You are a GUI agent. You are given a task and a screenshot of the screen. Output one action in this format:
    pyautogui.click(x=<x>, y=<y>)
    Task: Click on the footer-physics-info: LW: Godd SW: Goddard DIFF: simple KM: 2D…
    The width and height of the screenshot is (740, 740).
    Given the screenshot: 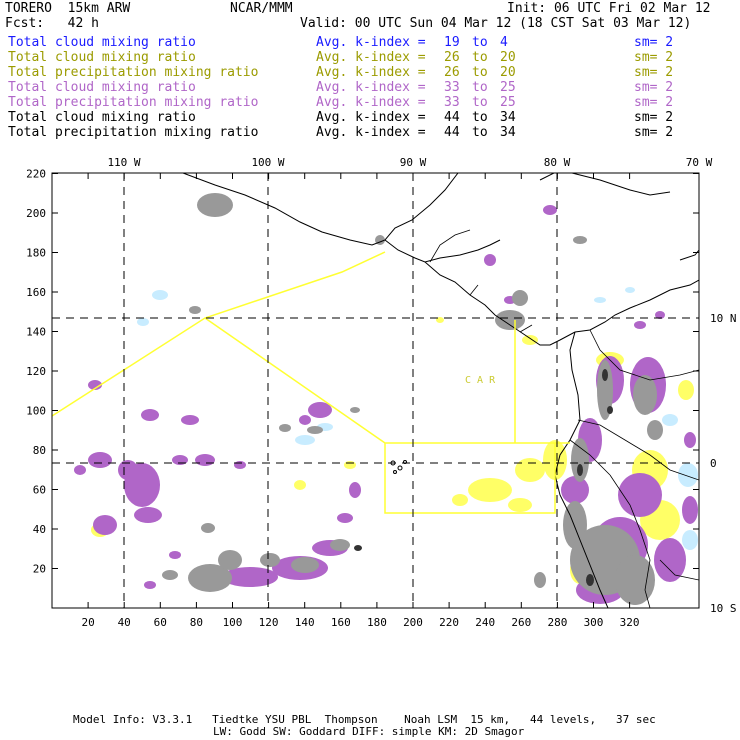 What is the action you would take?
    pyautogui.click(x=369, y=731)
    